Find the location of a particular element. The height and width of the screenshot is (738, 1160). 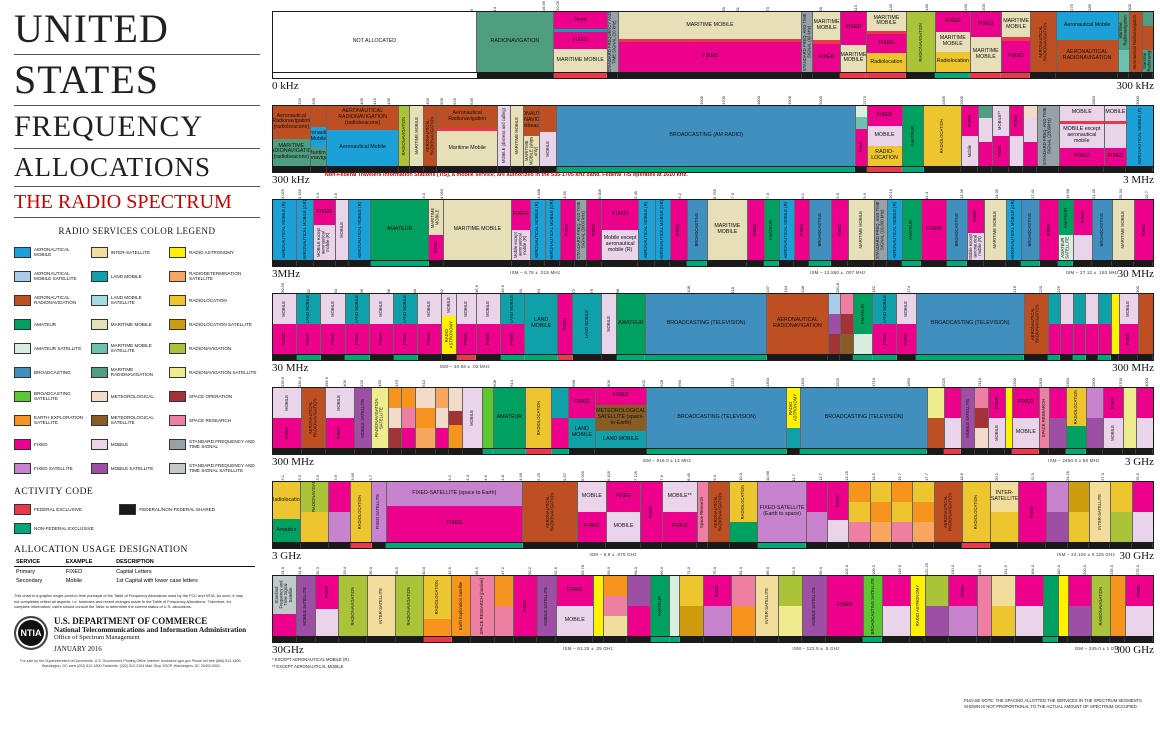

frequency-tick-label: 14.5 is located at coordinates (873, 477).